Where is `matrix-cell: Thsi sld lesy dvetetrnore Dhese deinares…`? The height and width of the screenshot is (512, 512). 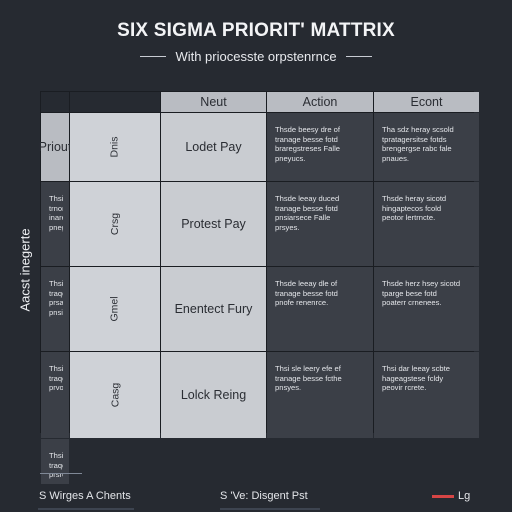 matrix-cell: Thsi sld lesy dvetetrnore Dhese deinares… is located at coordinates (55, 224).